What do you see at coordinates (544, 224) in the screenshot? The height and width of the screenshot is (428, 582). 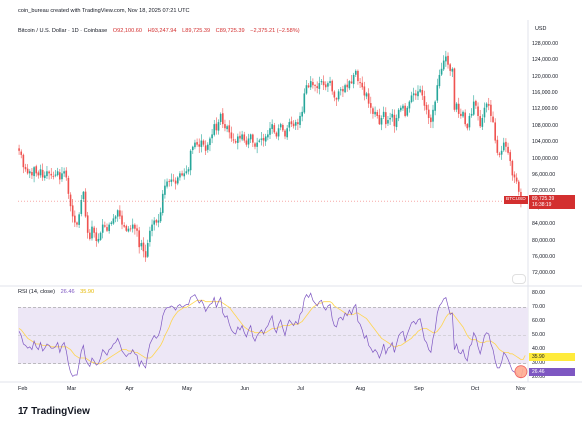 I see `price-tick-label: 84,000.00` at bounding box center [544, 224].